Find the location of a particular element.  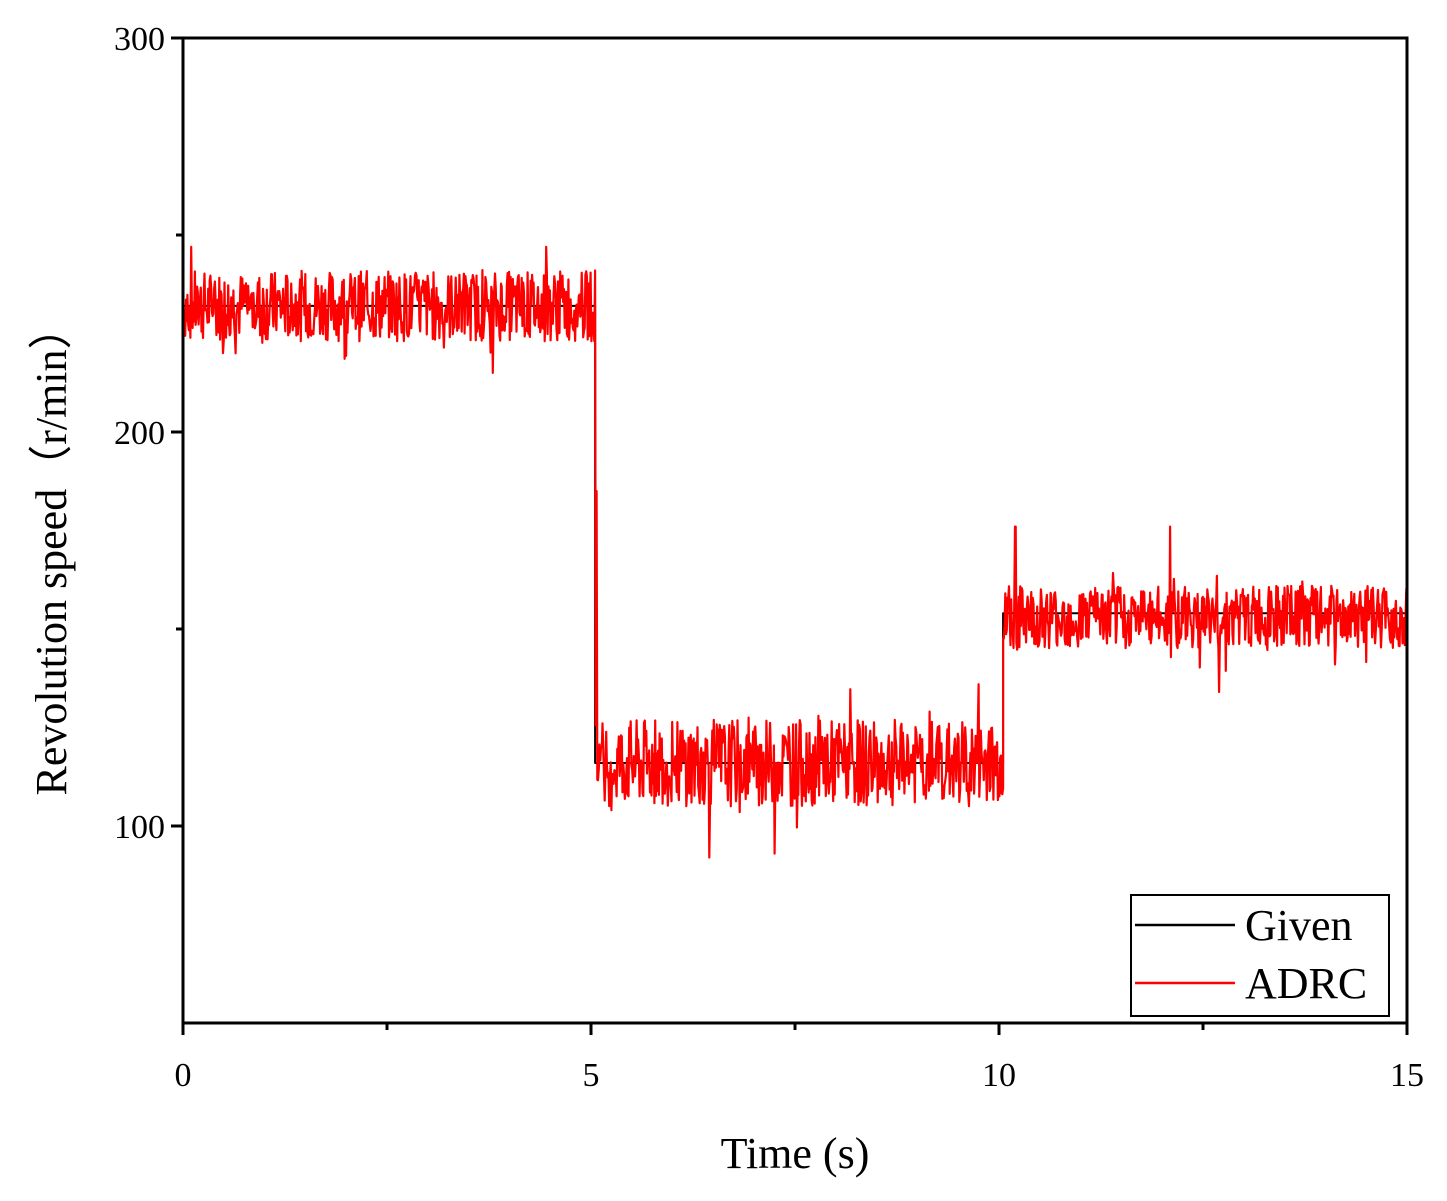

x-axis-title: Time (s) is located at coordinates (795, 1153).